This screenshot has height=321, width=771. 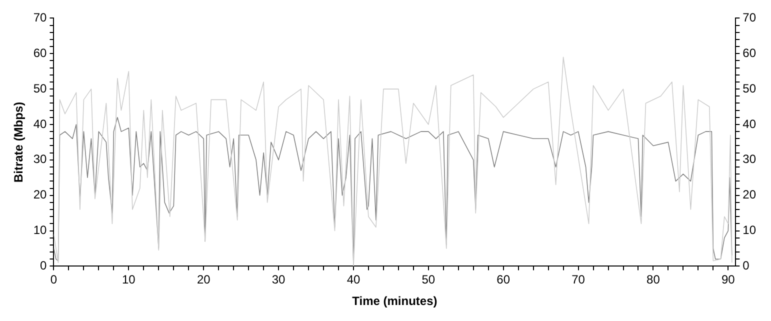 I want to click on x-tick-label: 40, so click(x=353, y=279).